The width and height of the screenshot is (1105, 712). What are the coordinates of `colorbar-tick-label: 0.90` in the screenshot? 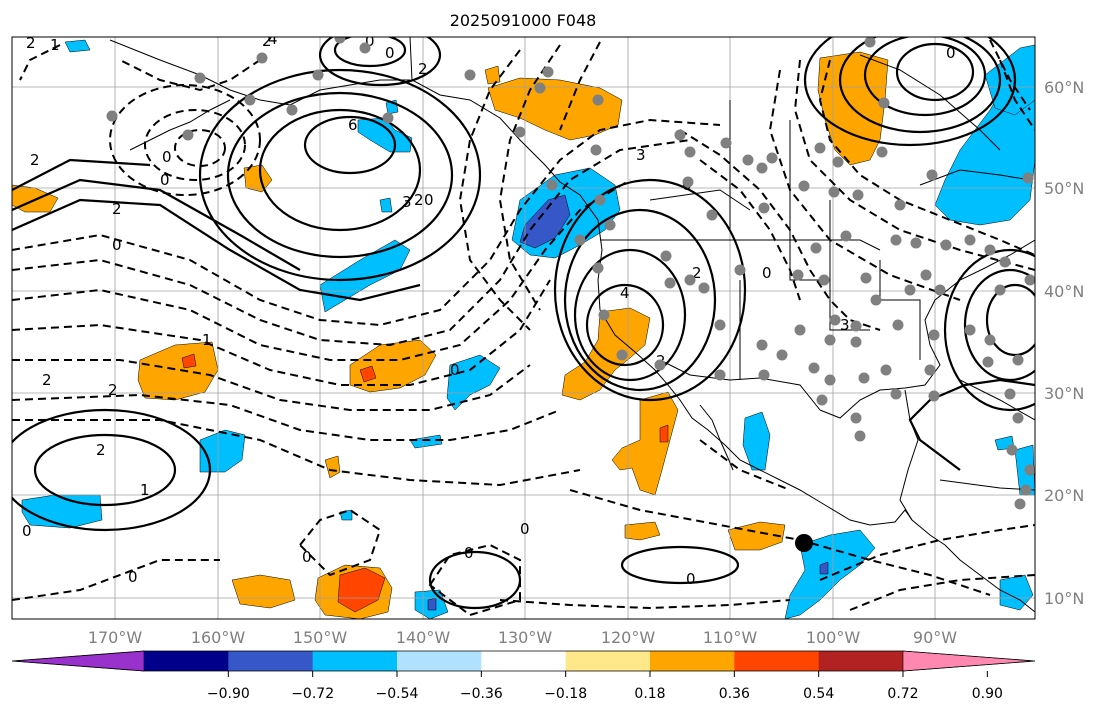 It's located at (987, 694).